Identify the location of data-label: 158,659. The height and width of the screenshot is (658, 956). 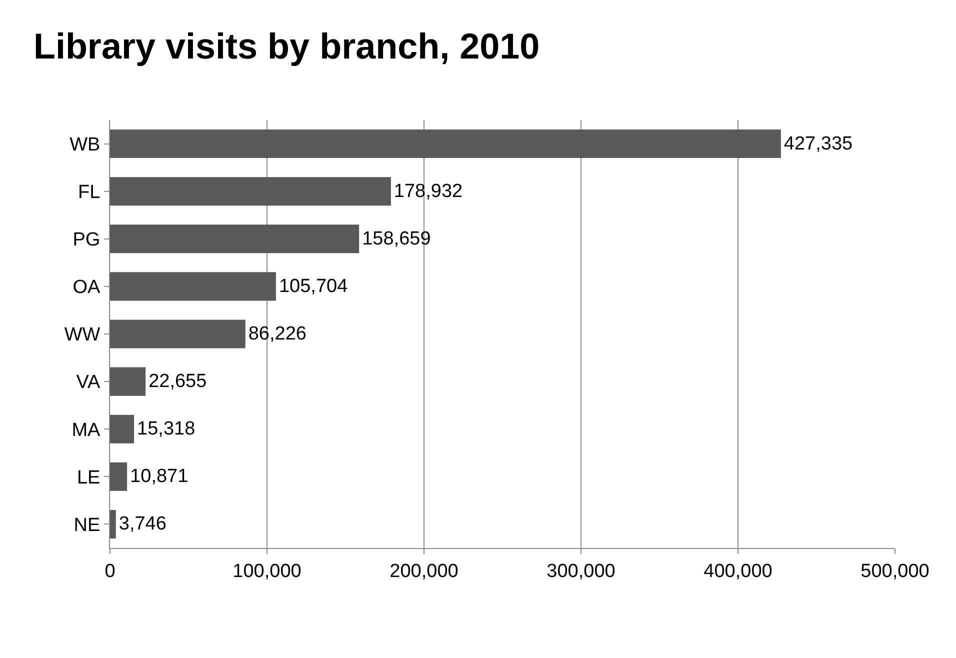
(396, 239).